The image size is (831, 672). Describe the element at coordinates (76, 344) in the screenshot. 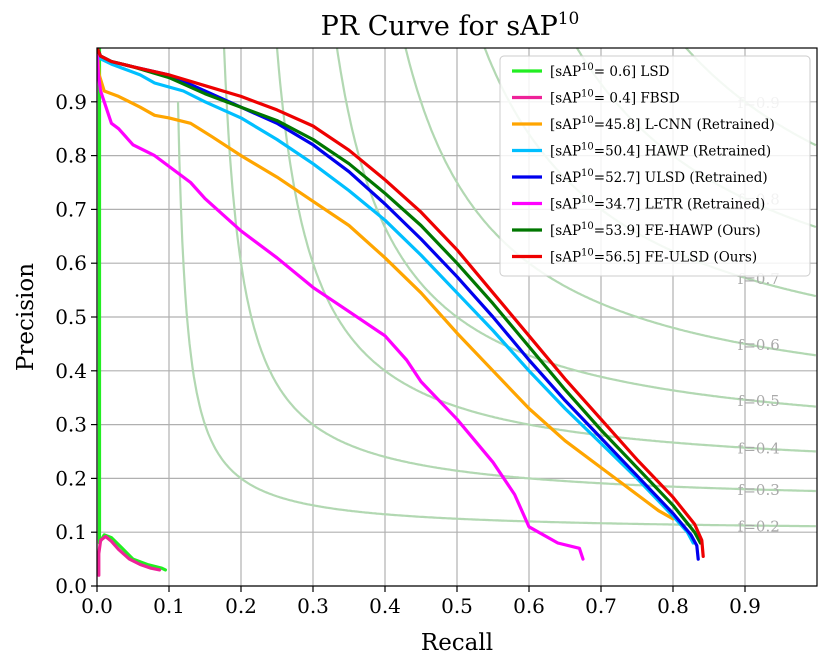

I see `y-axis-ticks: 0.0 0.1 0.2 0.3 0.4 0.5 0.6 0.7 0.8 0.9` at that location.